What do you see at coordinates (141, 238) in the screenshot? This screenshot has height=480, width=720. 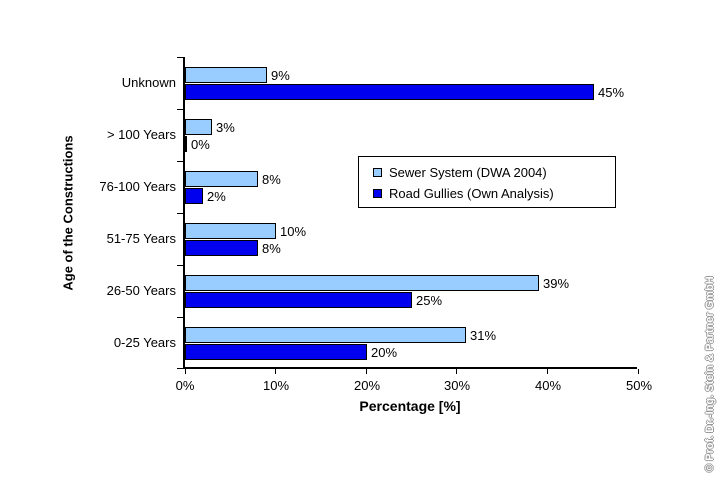 I see `category-label-51-75-years: 51-75 Years` at bounding box center [141, 238].